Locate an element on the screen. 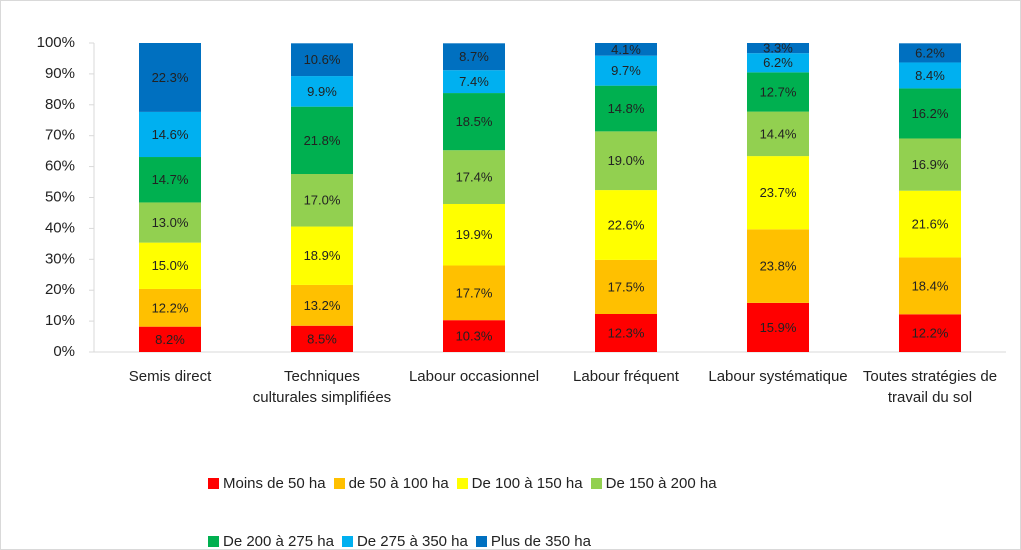 Image resolution: width=1021 pixels, height=550 pixels. data-label: 17.7% is located at coordinates (474, 292).